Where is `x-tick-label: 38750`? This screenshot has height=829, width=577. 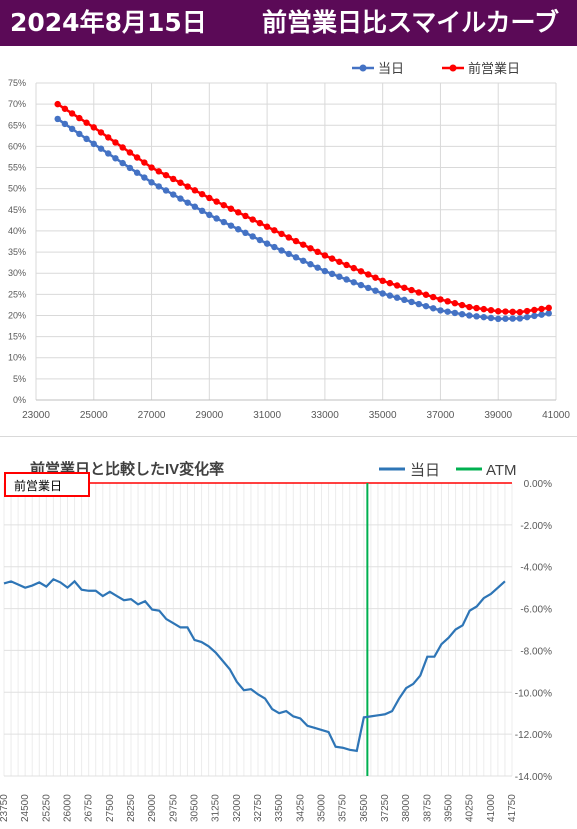 x-tick-label: 38750 is located at coordinates (427, 808).